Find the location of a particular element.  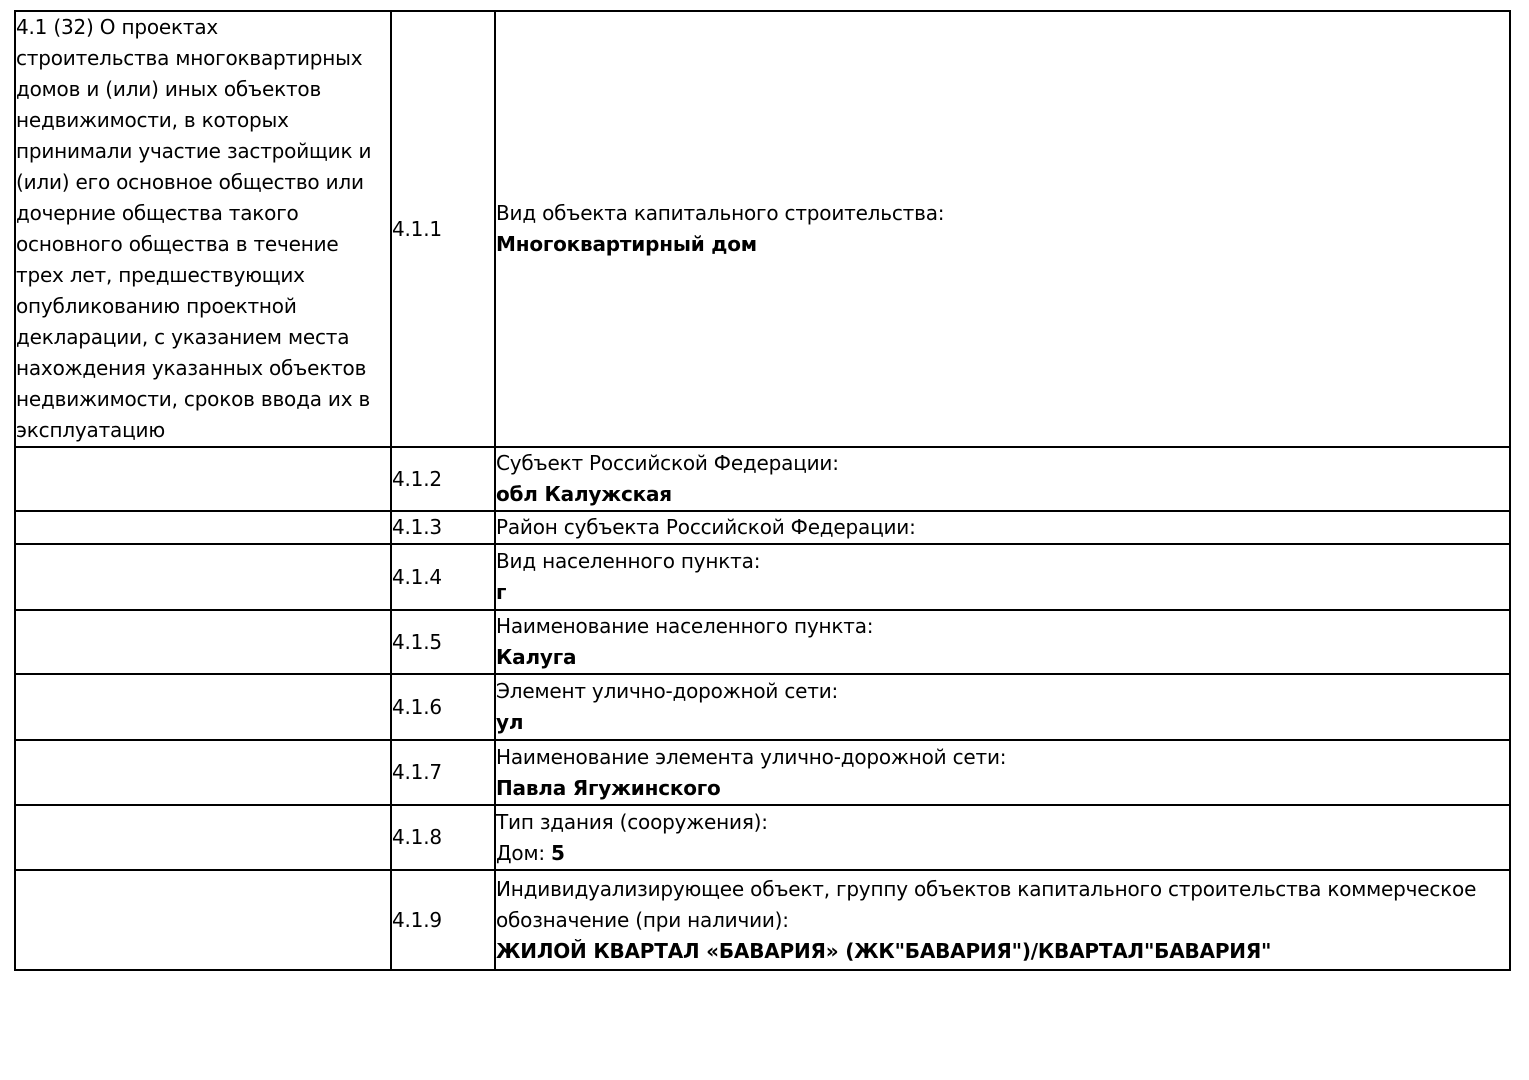

field-label: Вид объекта капитального строительства: is located at coordinates (720, 213).